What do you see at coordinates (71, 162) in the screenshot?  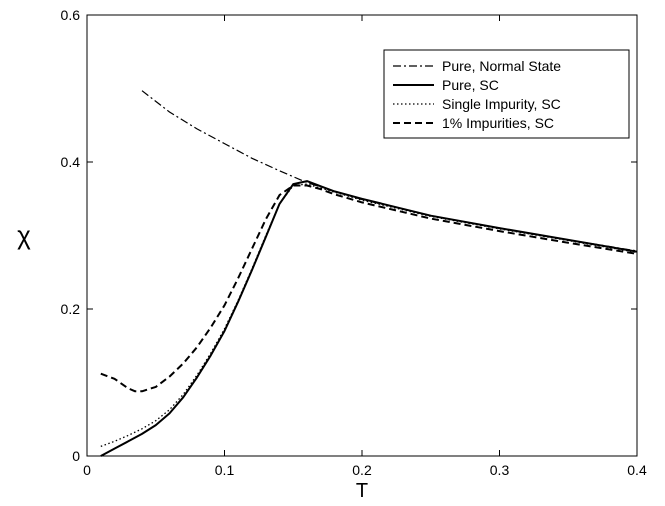 I see `y-tick-label: 0.4` at bounding box center [71, 162].